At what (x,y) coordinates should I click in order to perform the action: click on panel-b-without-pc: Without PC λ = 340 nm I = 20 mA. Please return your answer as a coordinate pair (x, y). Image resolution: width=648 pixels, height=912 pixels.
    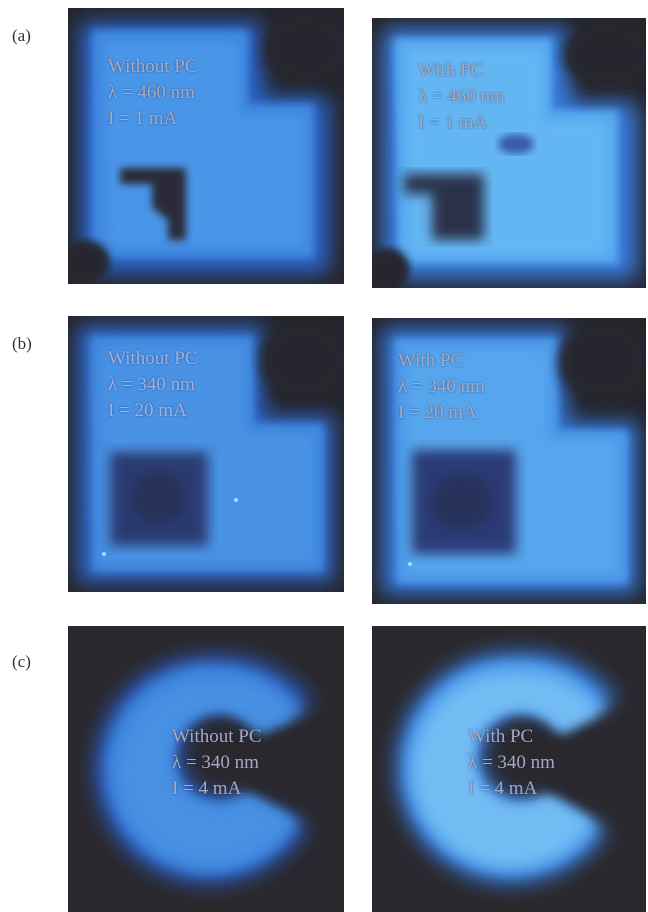
    Looking at the image, I should click on (206, 454).